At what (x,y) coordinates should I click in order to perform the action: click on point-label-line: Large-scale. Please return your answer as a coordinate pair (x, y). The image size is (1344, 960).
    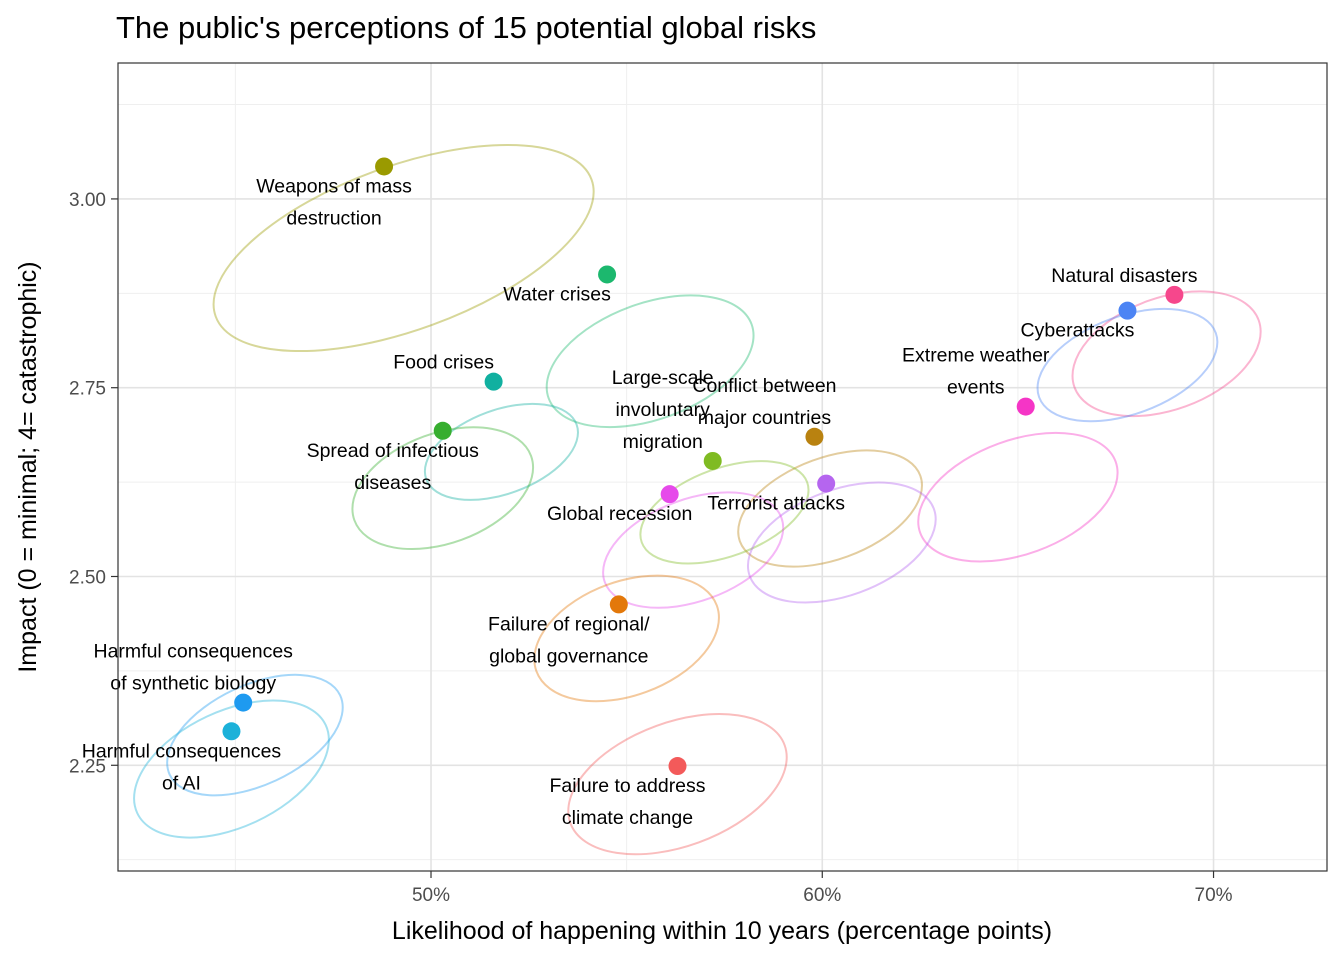
    Looking at the image, I should click on (663, 378).